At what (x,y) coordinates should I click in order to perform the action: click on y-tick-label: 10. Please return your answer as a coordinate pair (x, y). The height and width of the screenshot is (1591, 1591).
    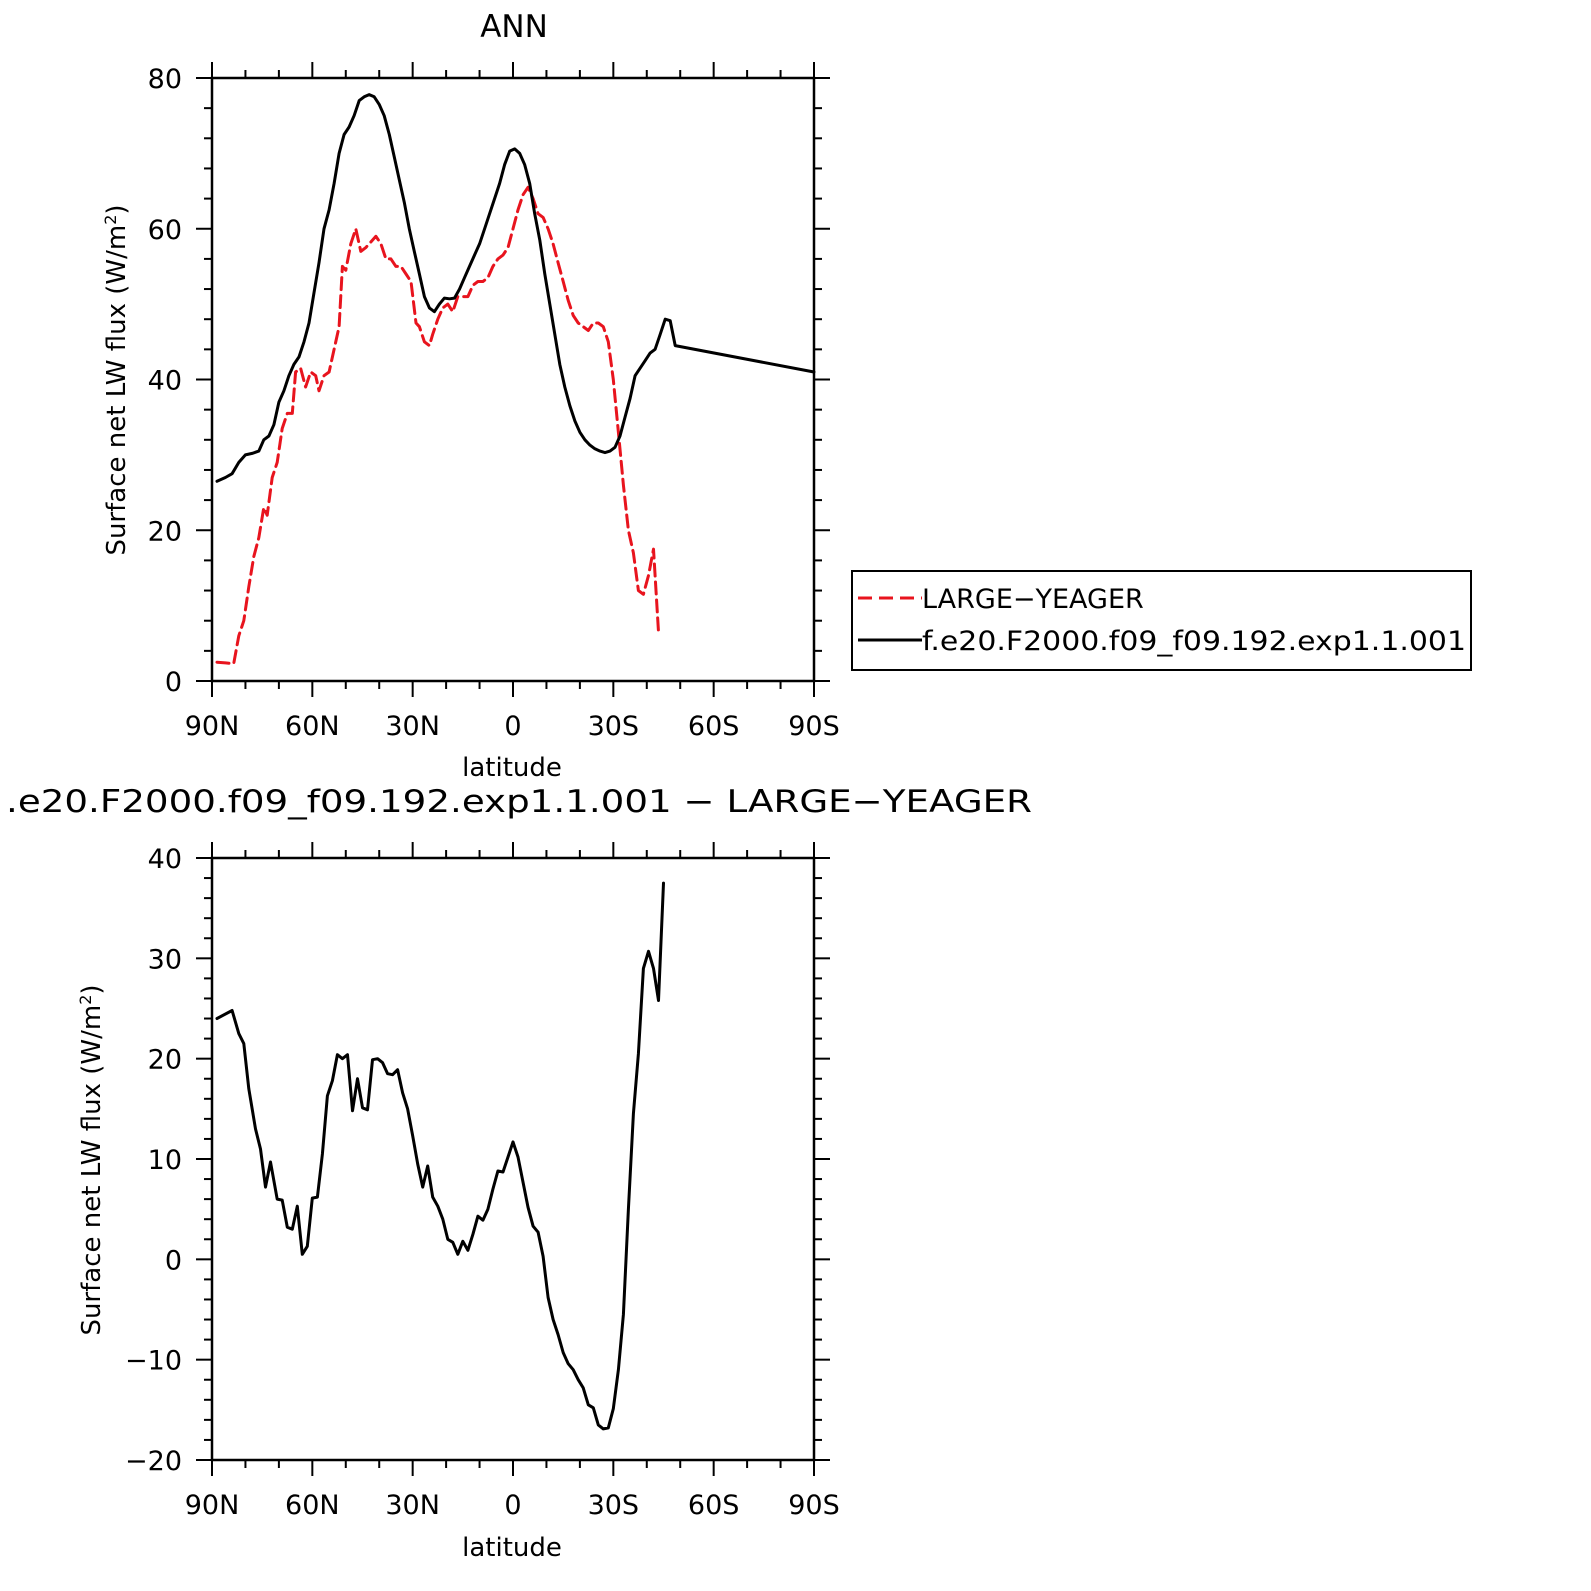
    Looking at the image, I should click on (165, 1160).